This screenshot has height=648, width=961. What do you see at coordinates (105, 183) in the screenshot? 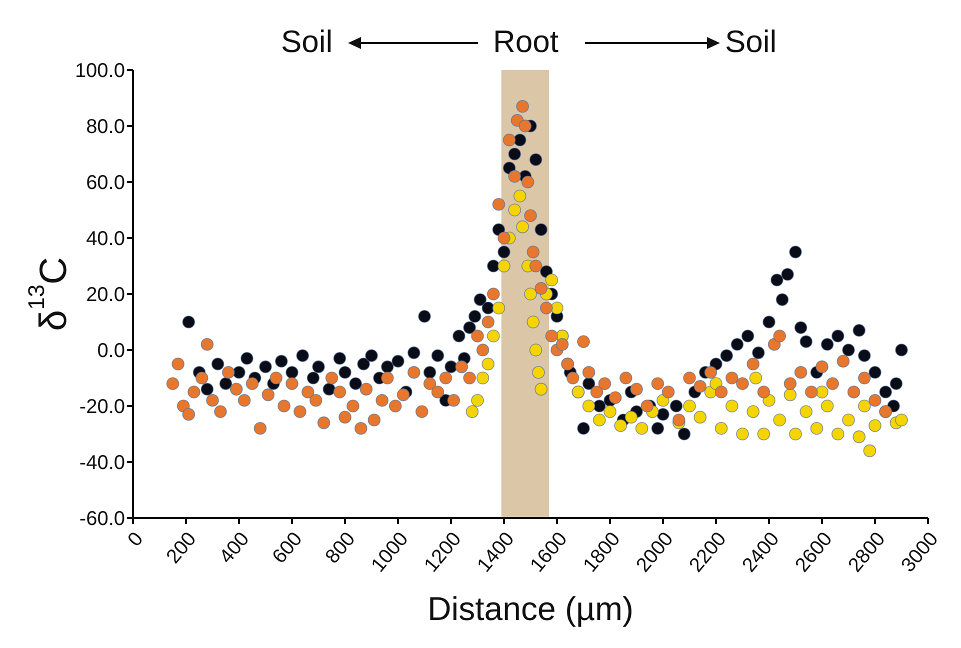
I see `y-tick-label: 60.0` at bounding box center [105, 183].